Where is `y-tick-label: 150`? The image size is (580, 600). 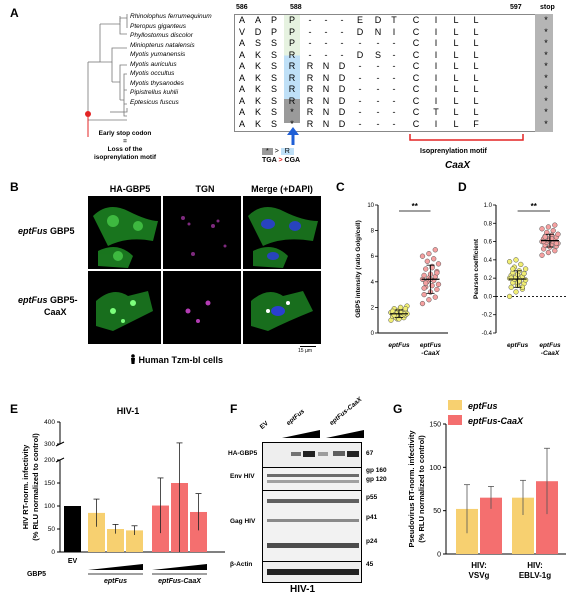 y-tick-label: 150 is located at coordinates (49, 483).